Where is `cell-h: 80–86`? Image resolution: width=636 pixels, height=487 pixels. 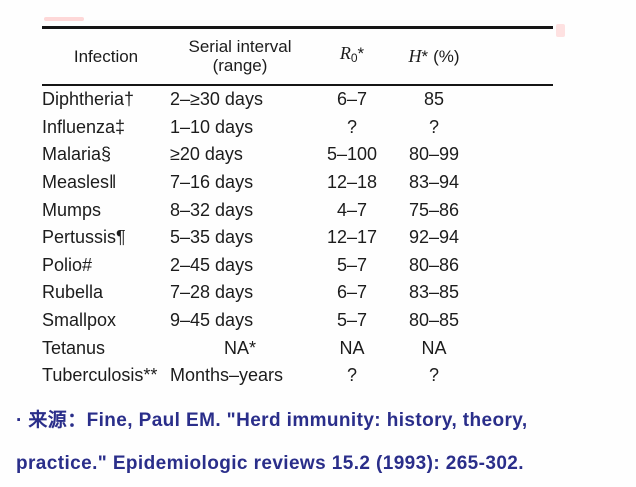
cell-h: 80–86 is located at coordinates (434, 264).